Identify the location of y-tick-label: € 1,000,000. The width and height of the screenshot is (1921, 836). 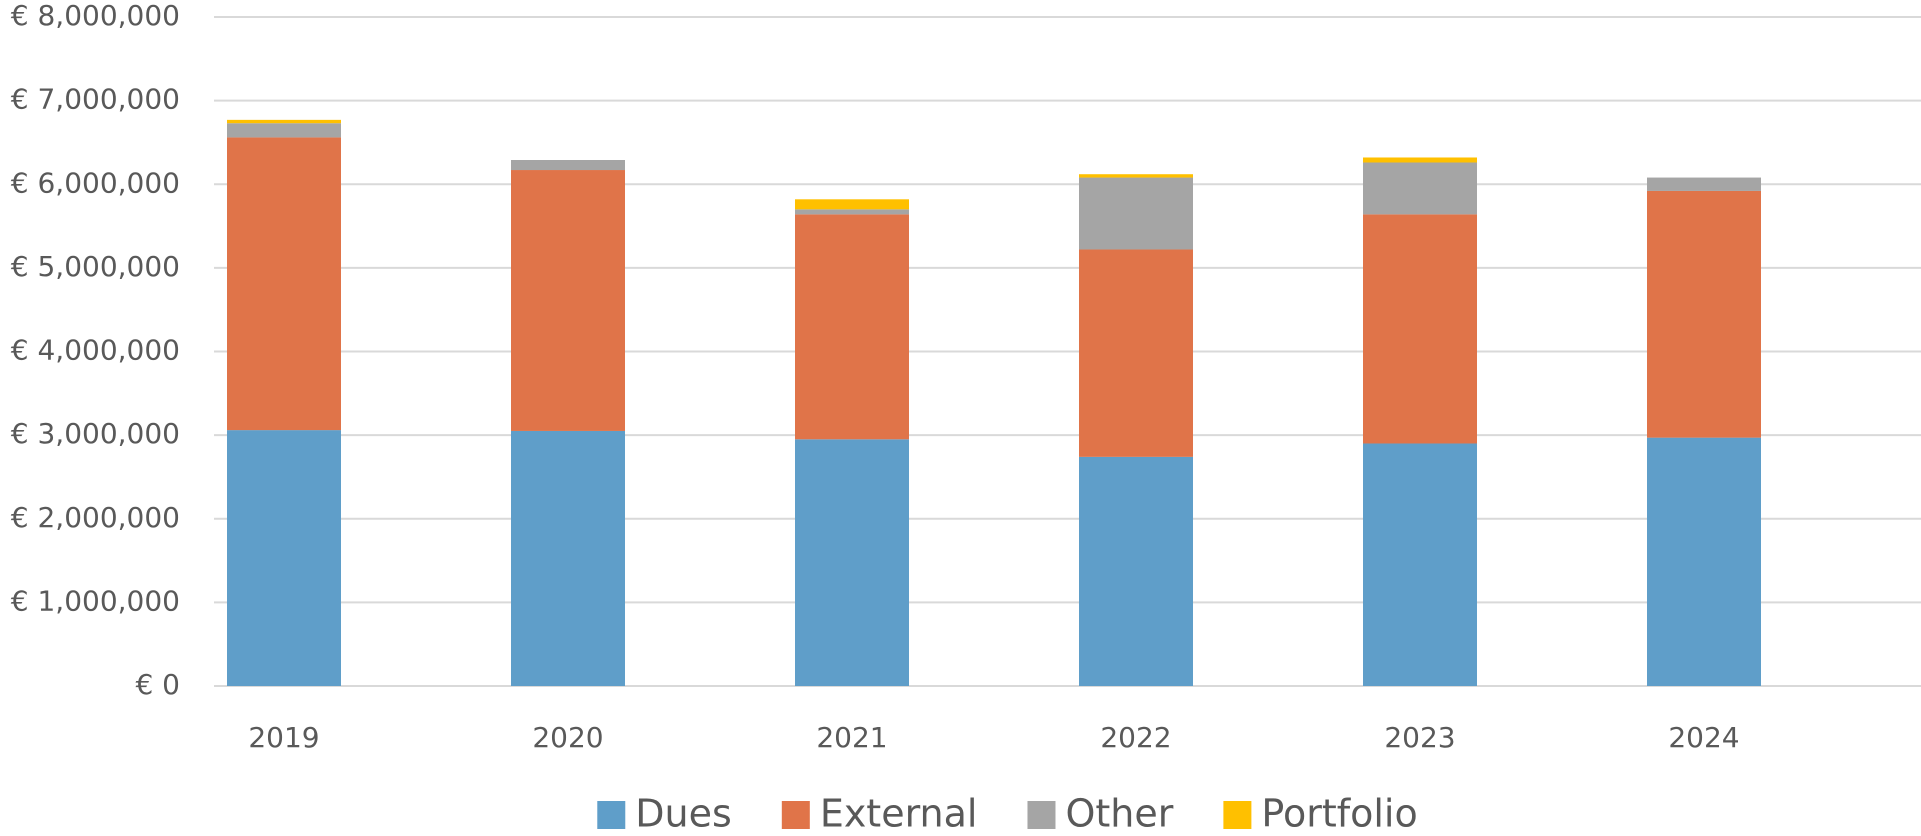
(95, 600).